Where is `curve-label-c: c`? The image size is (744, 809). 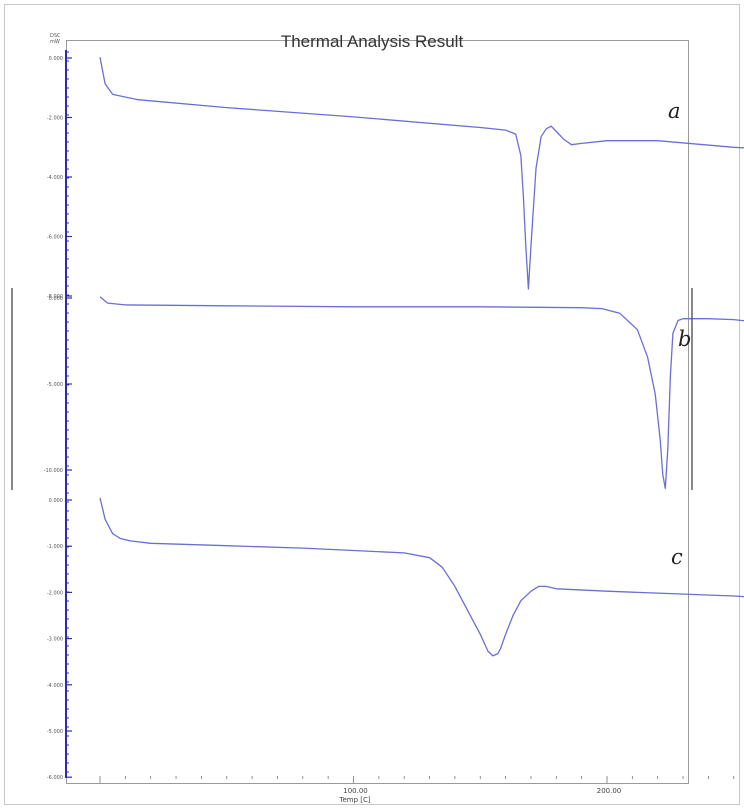
curve-label-c: c is located at coordinates (677, 557).